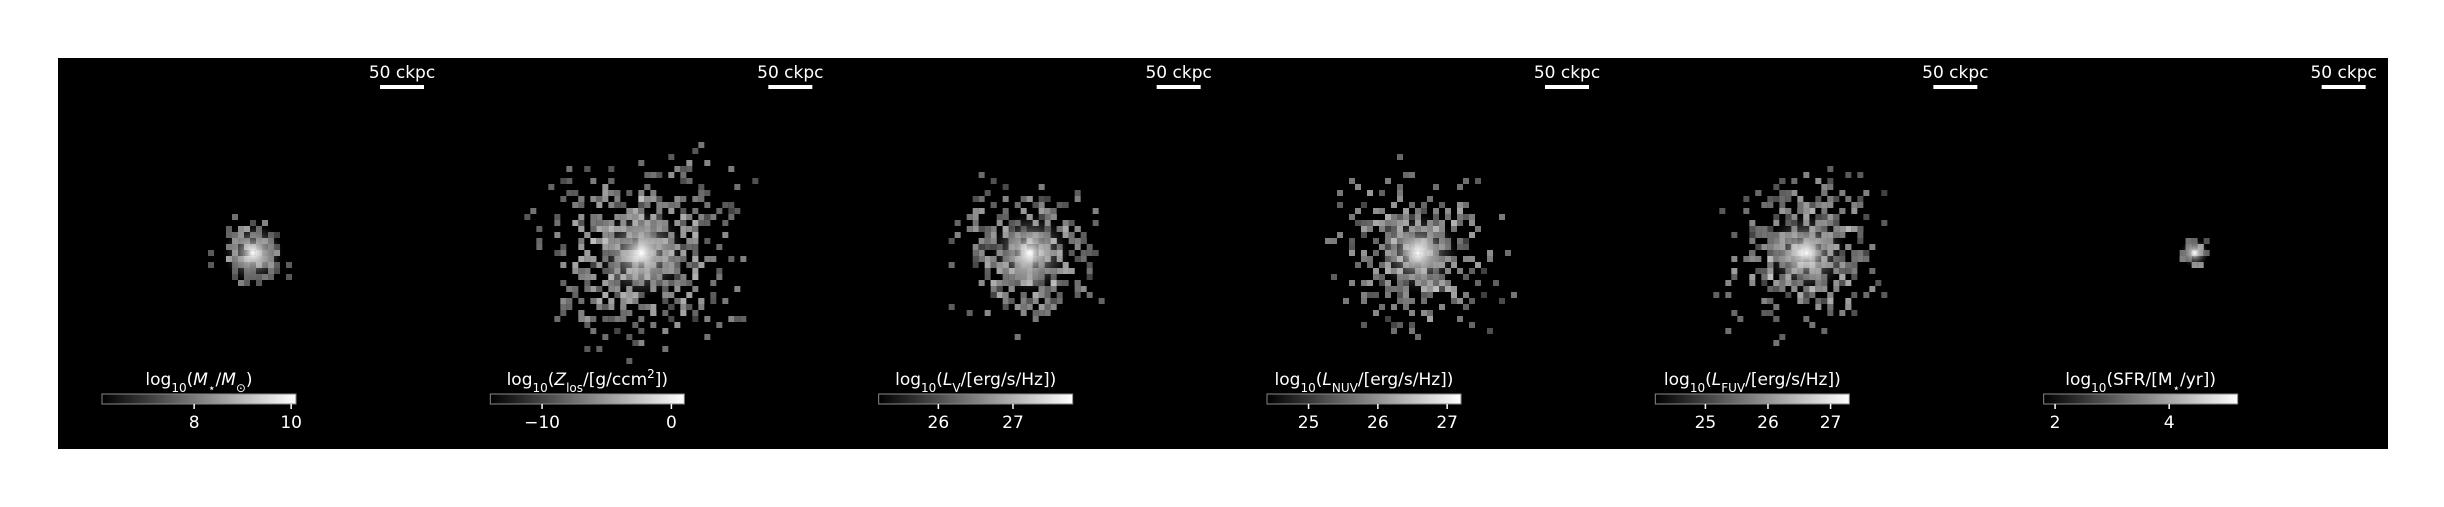  Describe the element at coordinates (542, 423) in the screenshot. I see `colorbar-tick-label: −10` at that location.